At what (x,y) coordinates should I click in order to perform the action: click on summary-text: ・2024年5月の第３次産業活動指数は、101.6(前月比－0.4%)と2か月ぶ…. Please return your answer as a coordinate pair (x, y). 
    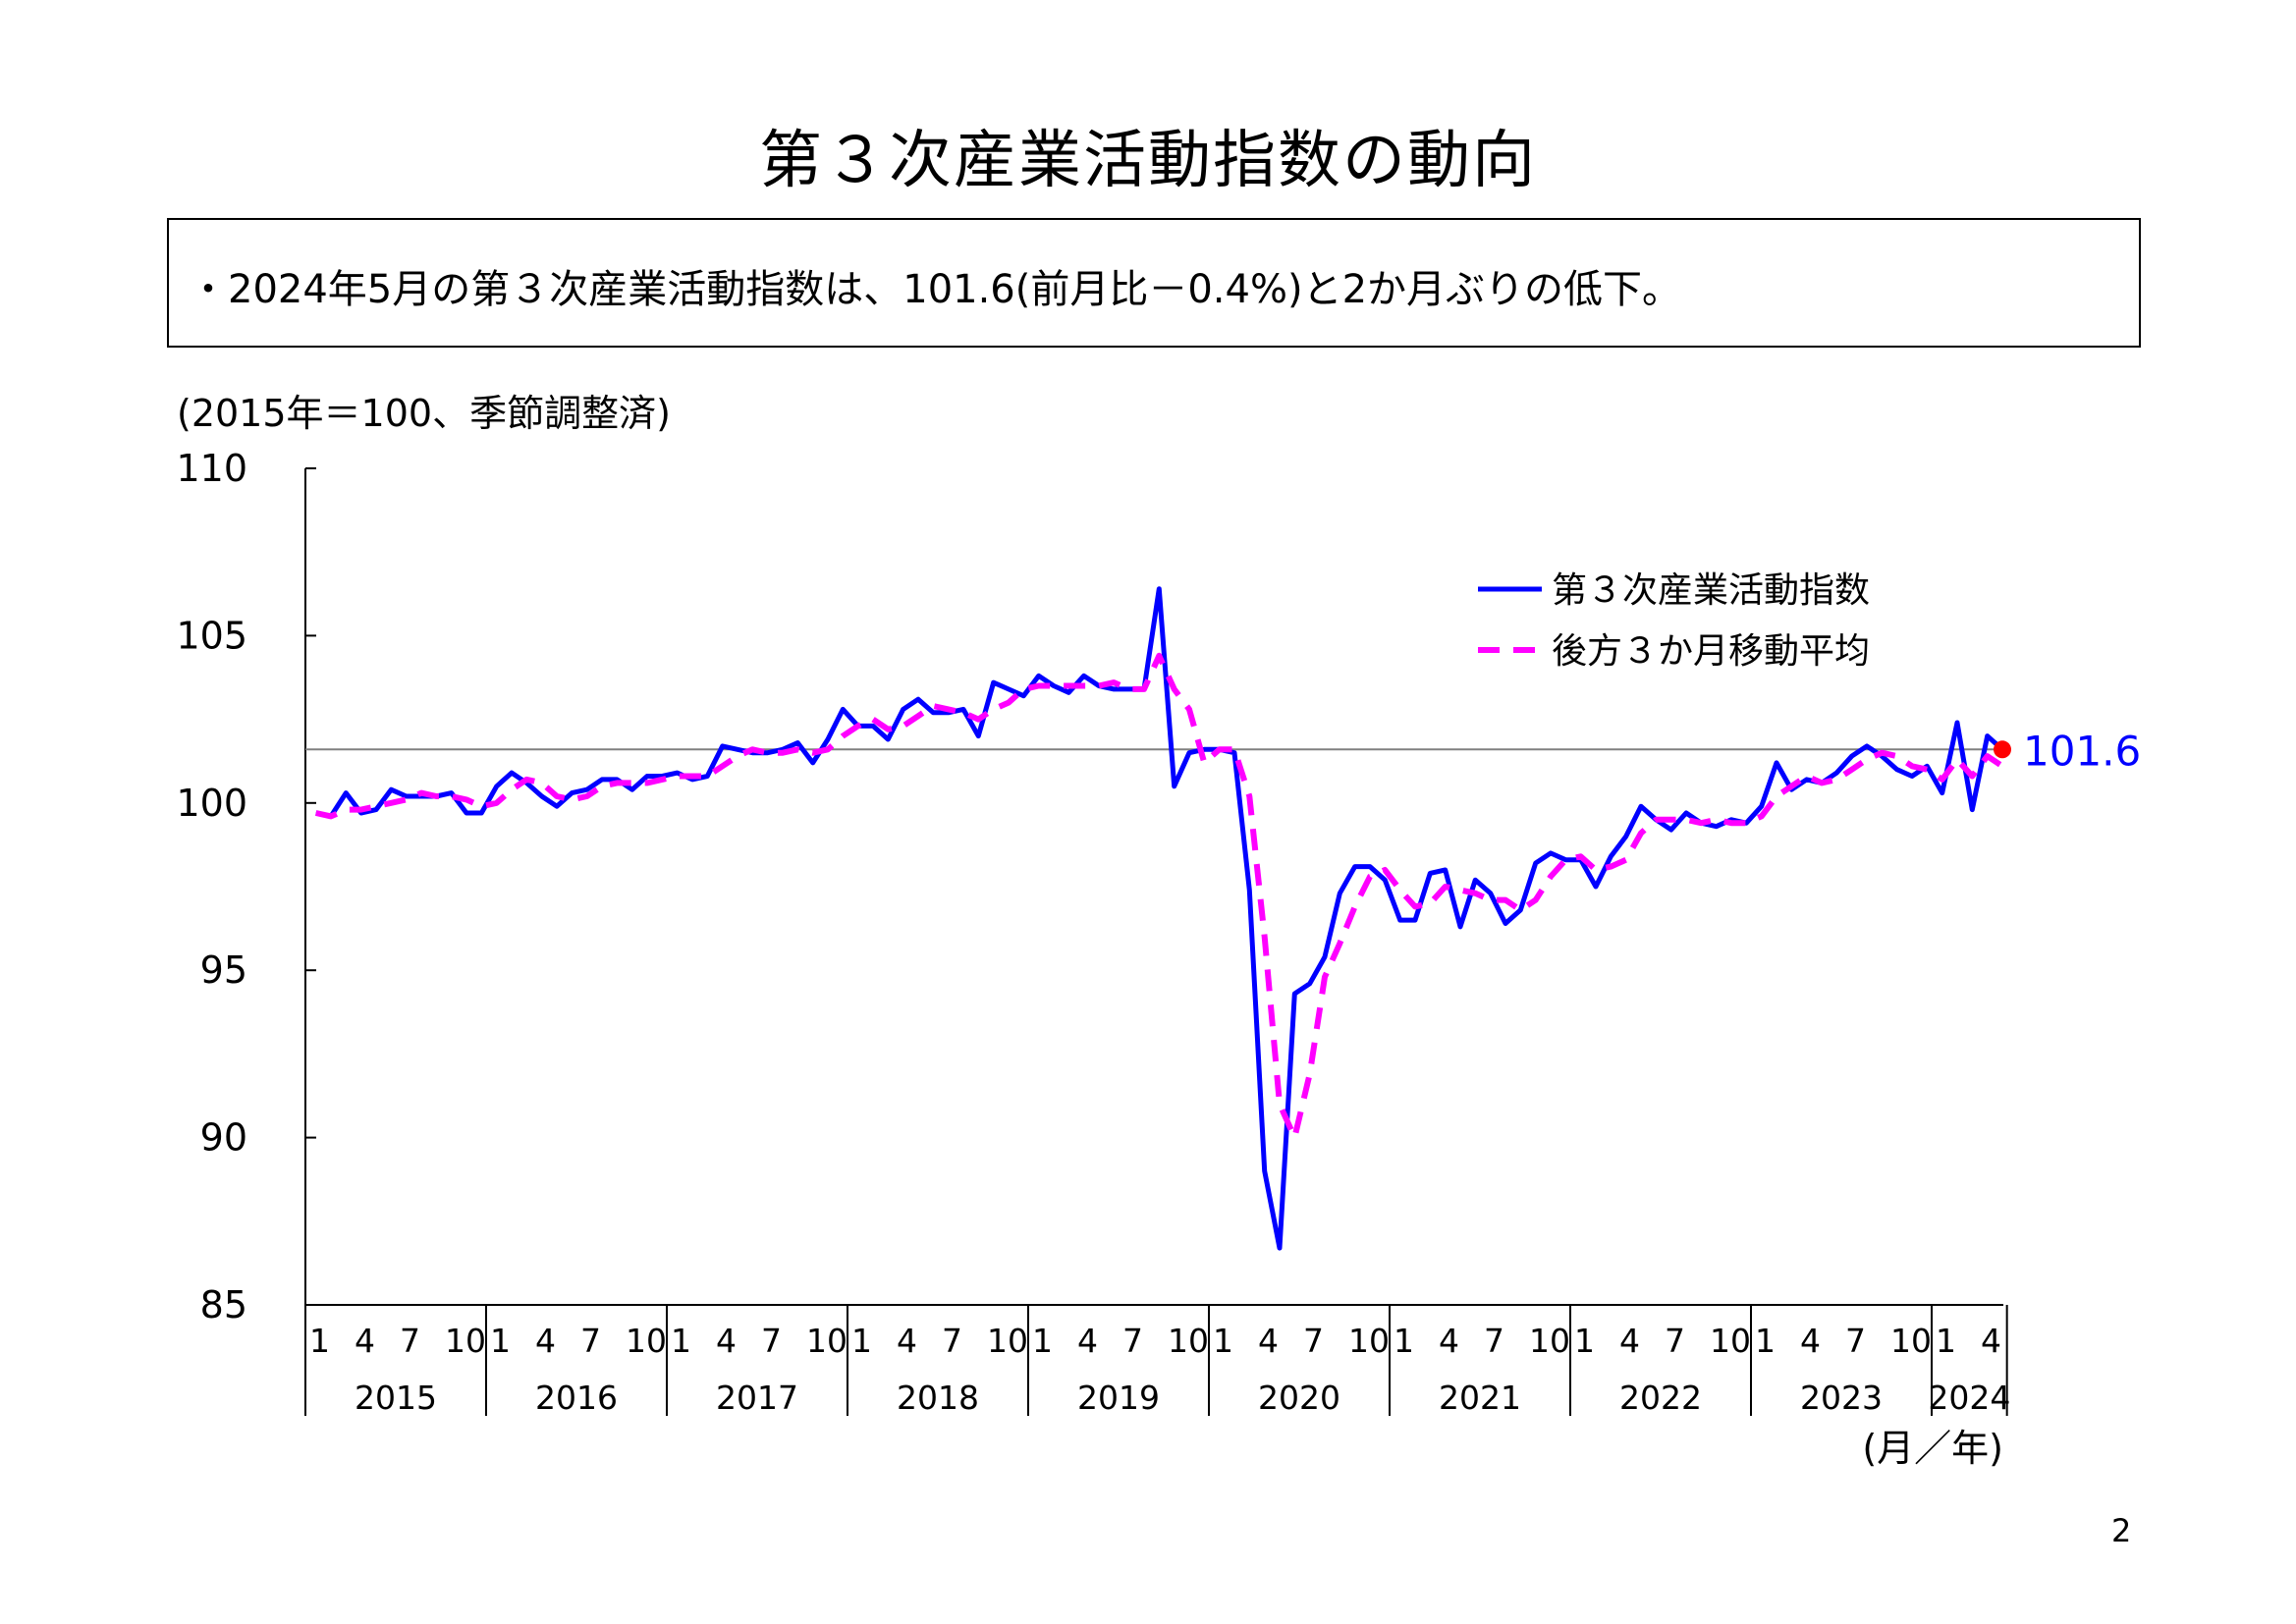
    Looking at the image, I should click on (935, 289).